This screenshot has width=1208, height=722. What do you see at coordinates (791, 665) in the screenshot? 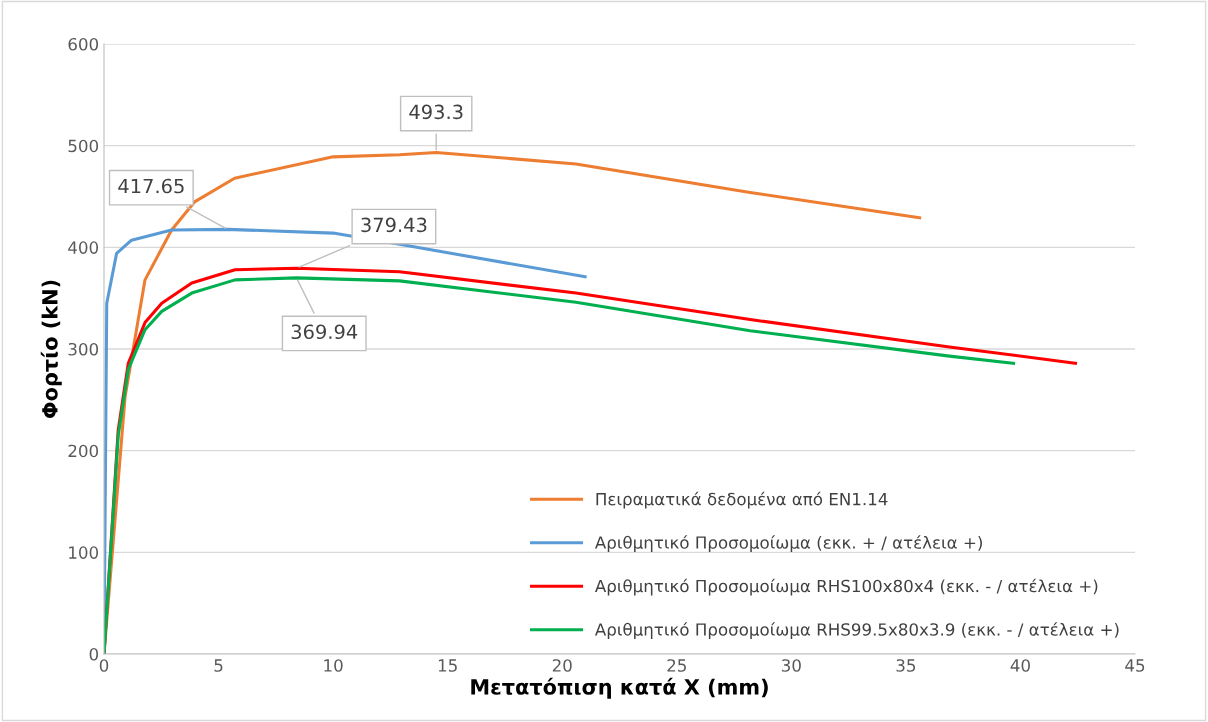
I see `x-tick-label: 30` at bounding box center [791, 665].